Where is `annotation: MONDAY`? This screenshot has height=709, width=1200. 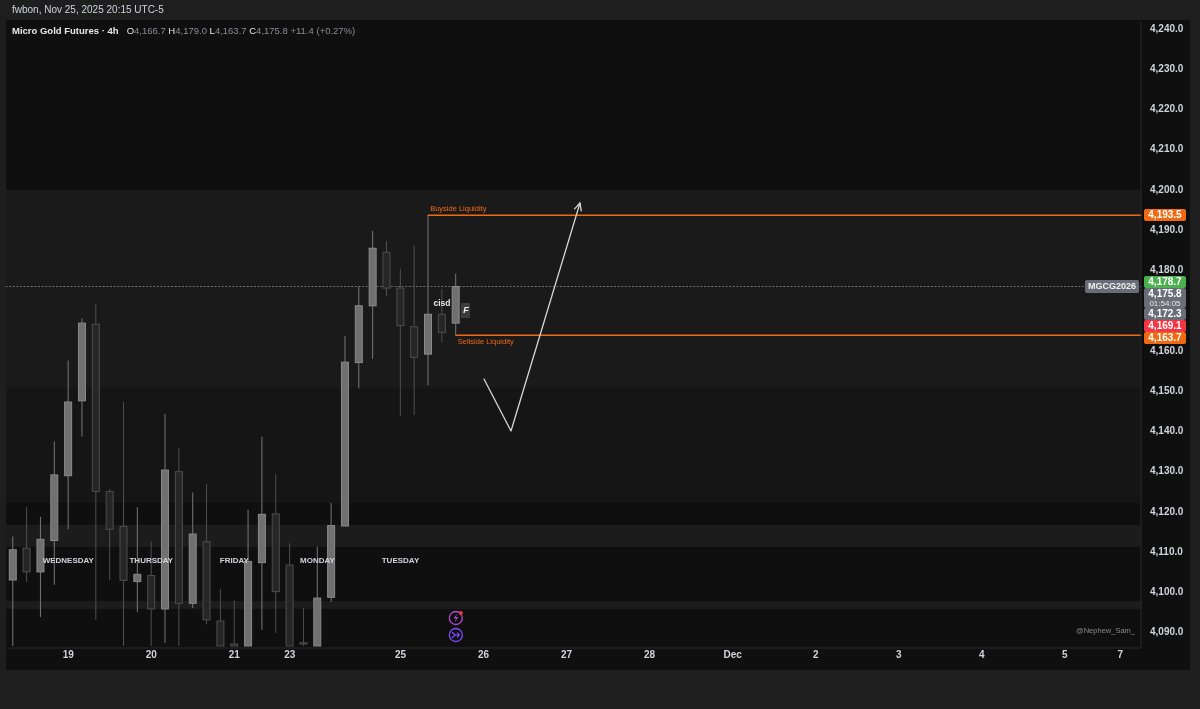 annotation: MONDAY is located at coordinates (317, 561).